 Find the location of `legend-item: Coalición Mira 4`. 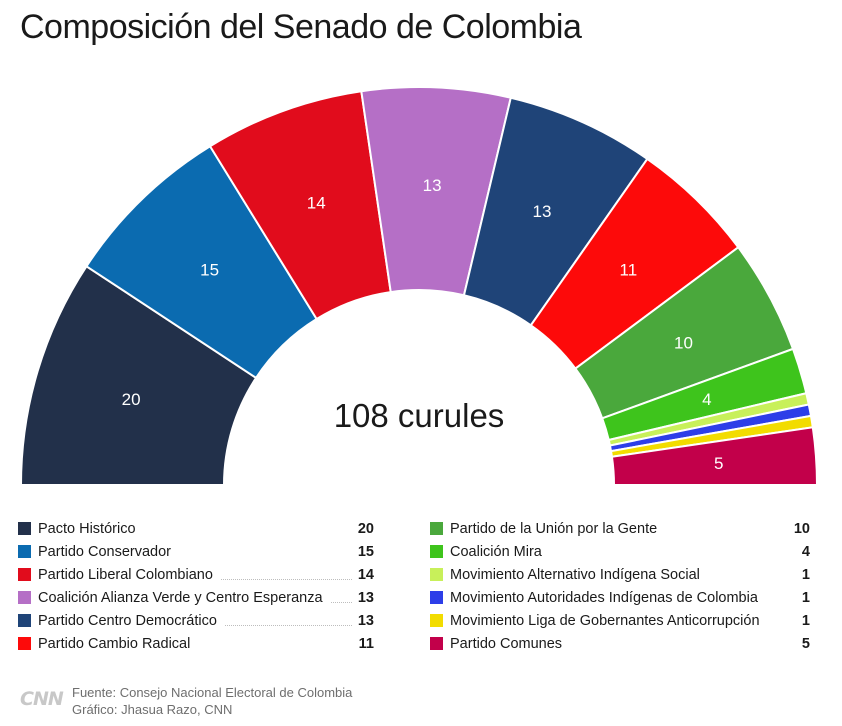

legend-item: Coalición Mira 4 is located at coordinates (620, 551).